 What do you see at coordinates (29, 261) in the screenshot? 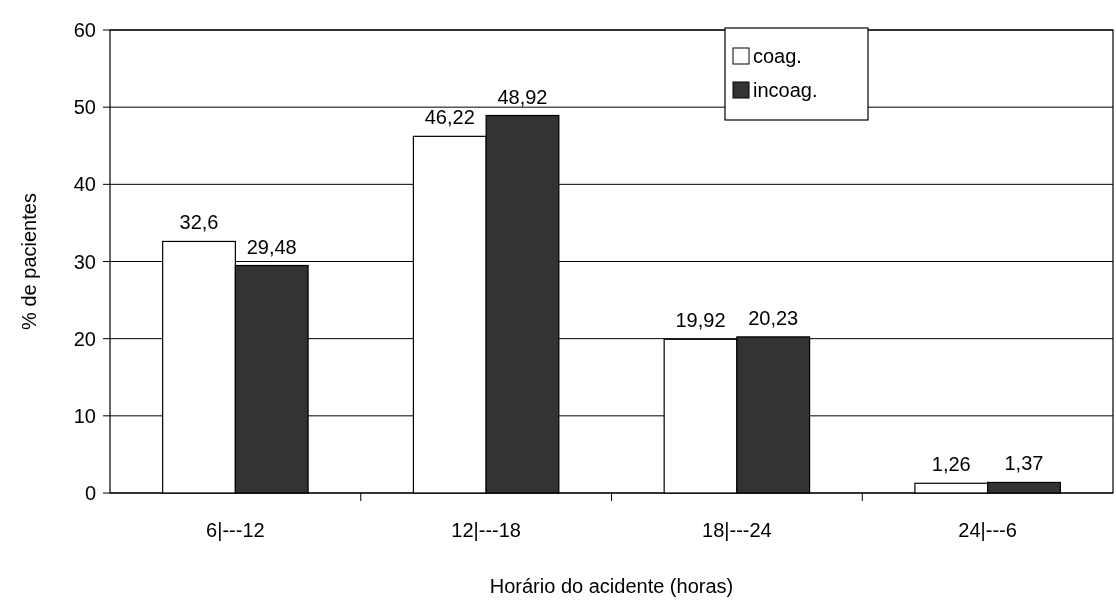
I see `y-axis-title: % de pacientes` at bounding box center [29, 261].